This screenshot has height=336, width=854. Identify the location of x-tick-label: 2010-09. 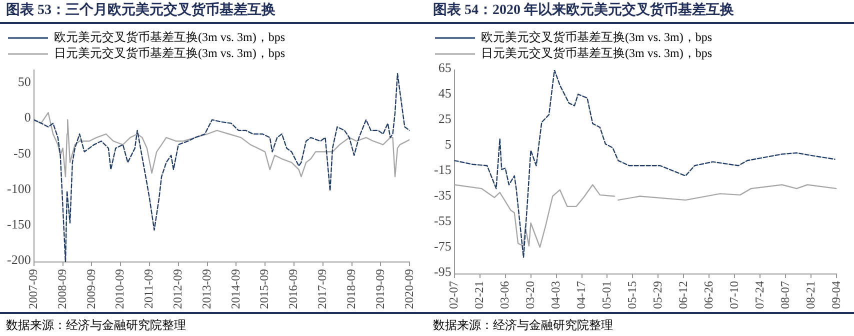
(119, 289).